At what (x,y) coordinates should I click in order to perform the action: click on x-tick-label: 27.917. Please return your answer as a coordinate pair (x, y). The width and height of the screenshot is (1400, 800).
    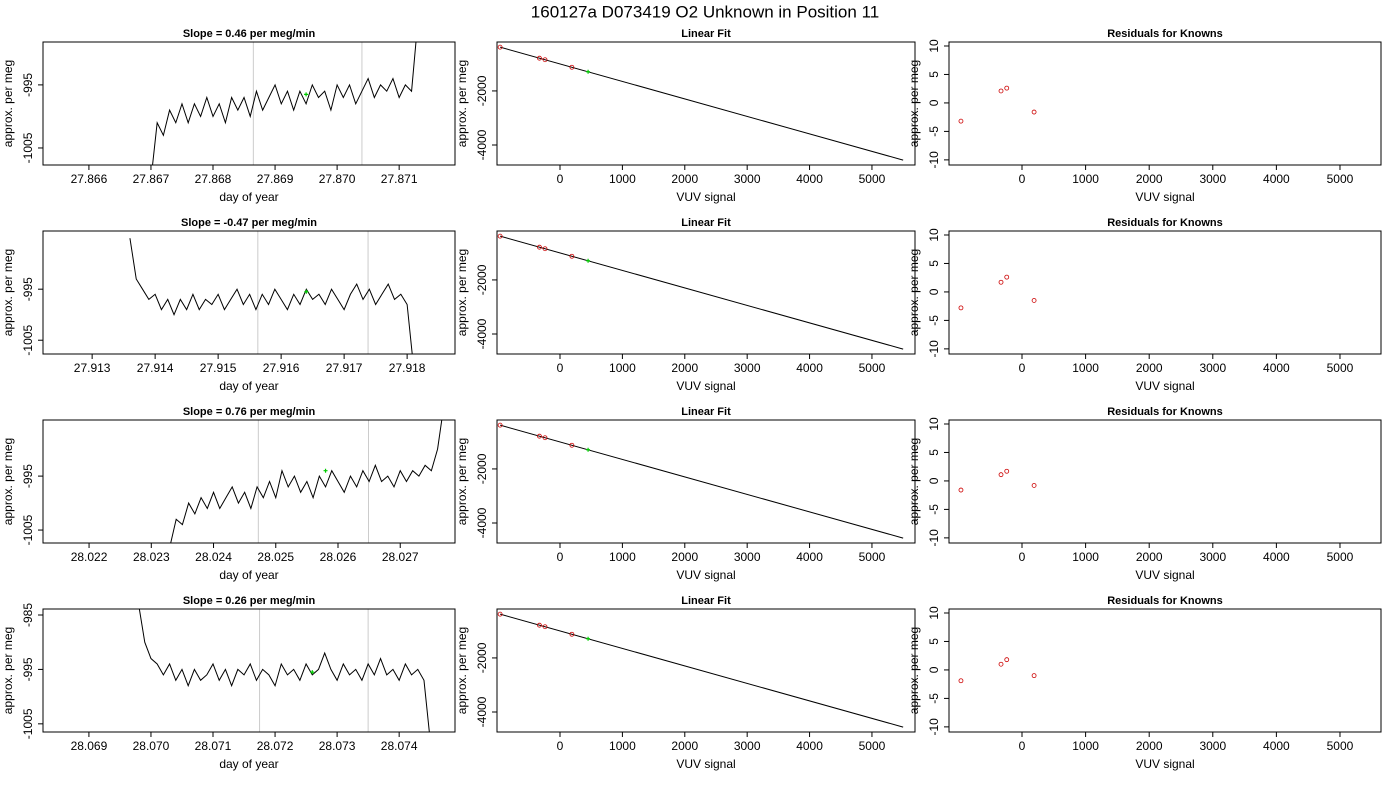
    Looking at the image, I should click on (344, 368).